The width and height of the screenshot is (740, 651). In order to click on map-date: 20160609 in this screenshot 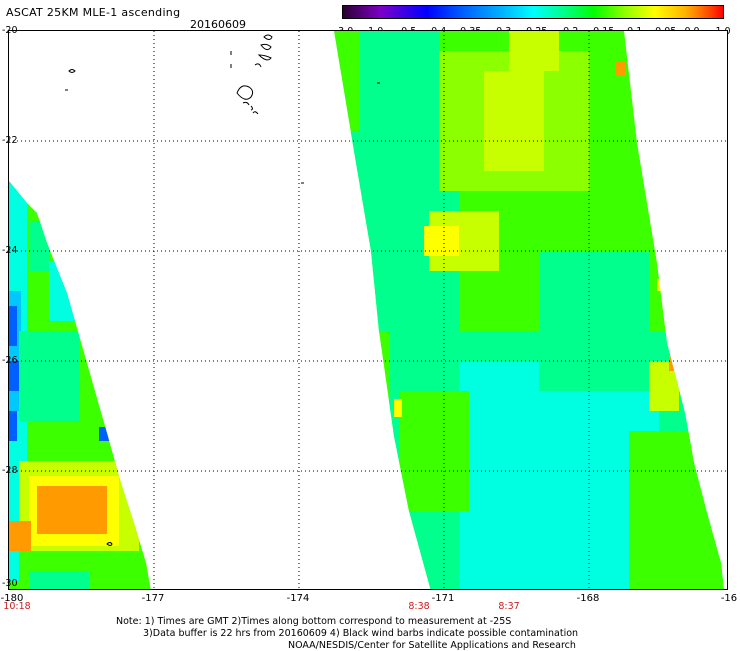, I will do `click(218, 24)`.